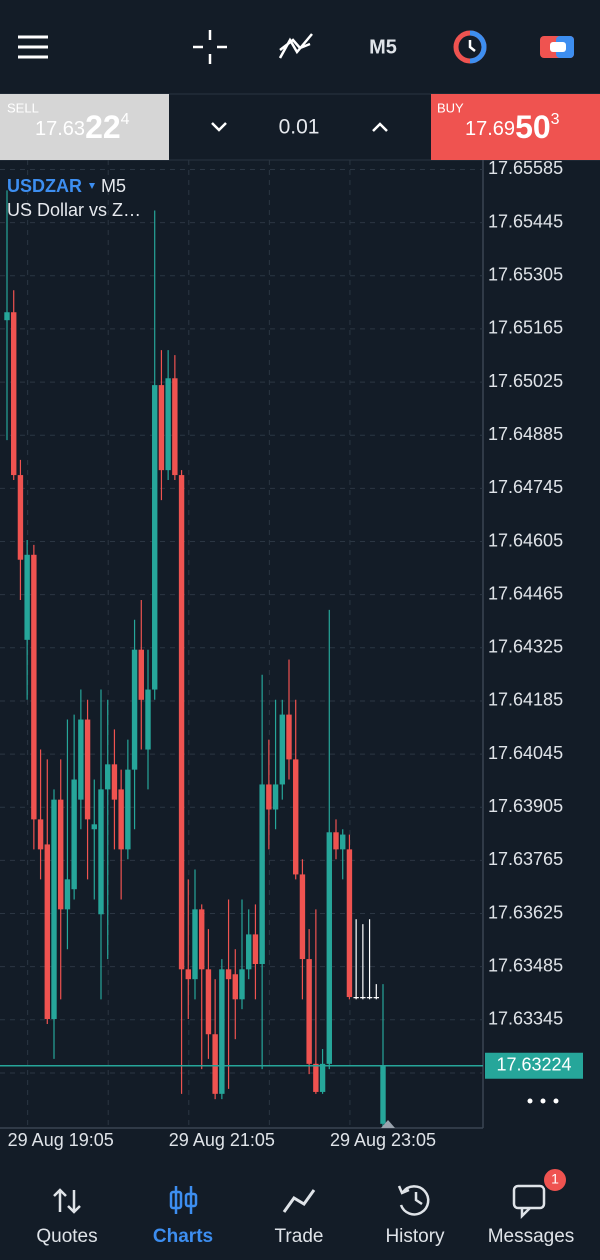 The height and width of the screenshot is (1260, 600). I want to click on nav-label: Trade, so click(299, 1236).